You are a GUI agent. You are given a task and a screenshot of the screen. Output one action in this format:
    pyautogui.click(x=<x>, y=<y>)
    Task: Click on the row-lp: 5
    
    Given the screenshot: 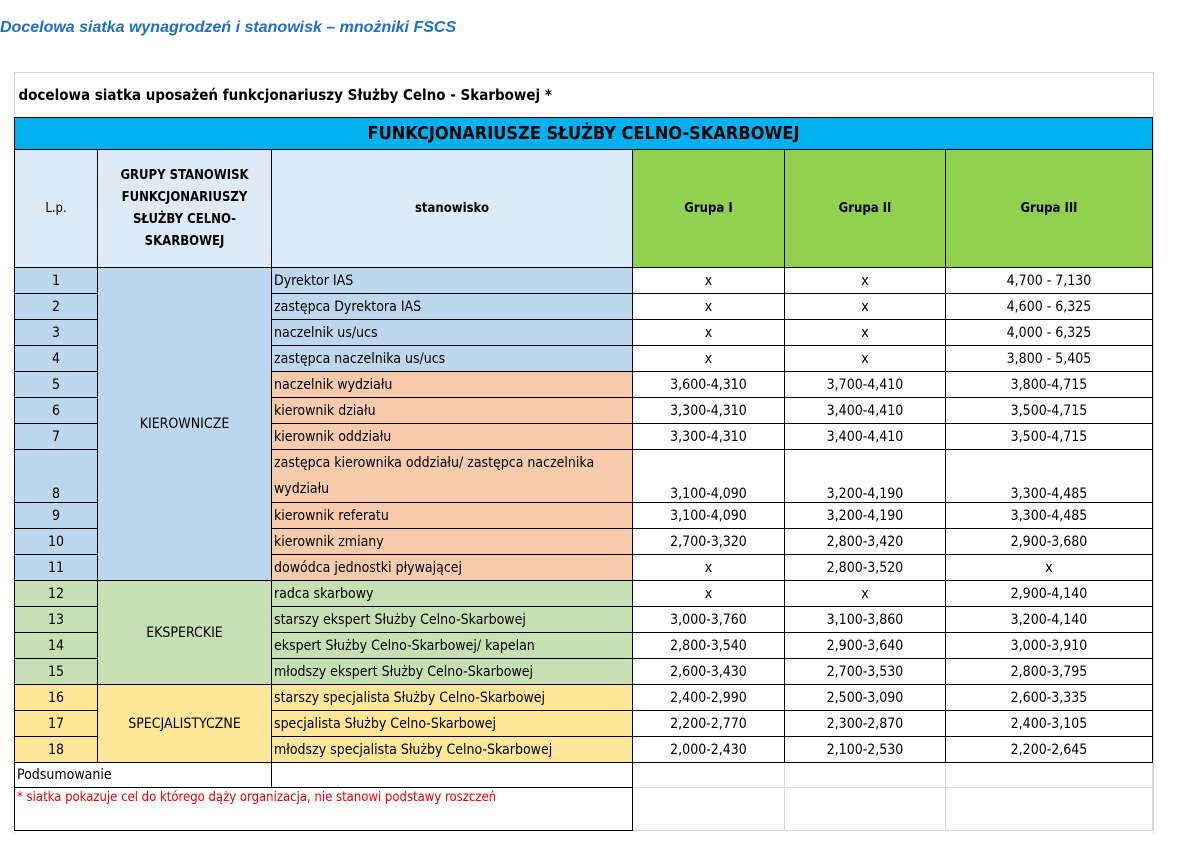 What is the action you would take?
    pyautogui.click(x=56, y=384)
    